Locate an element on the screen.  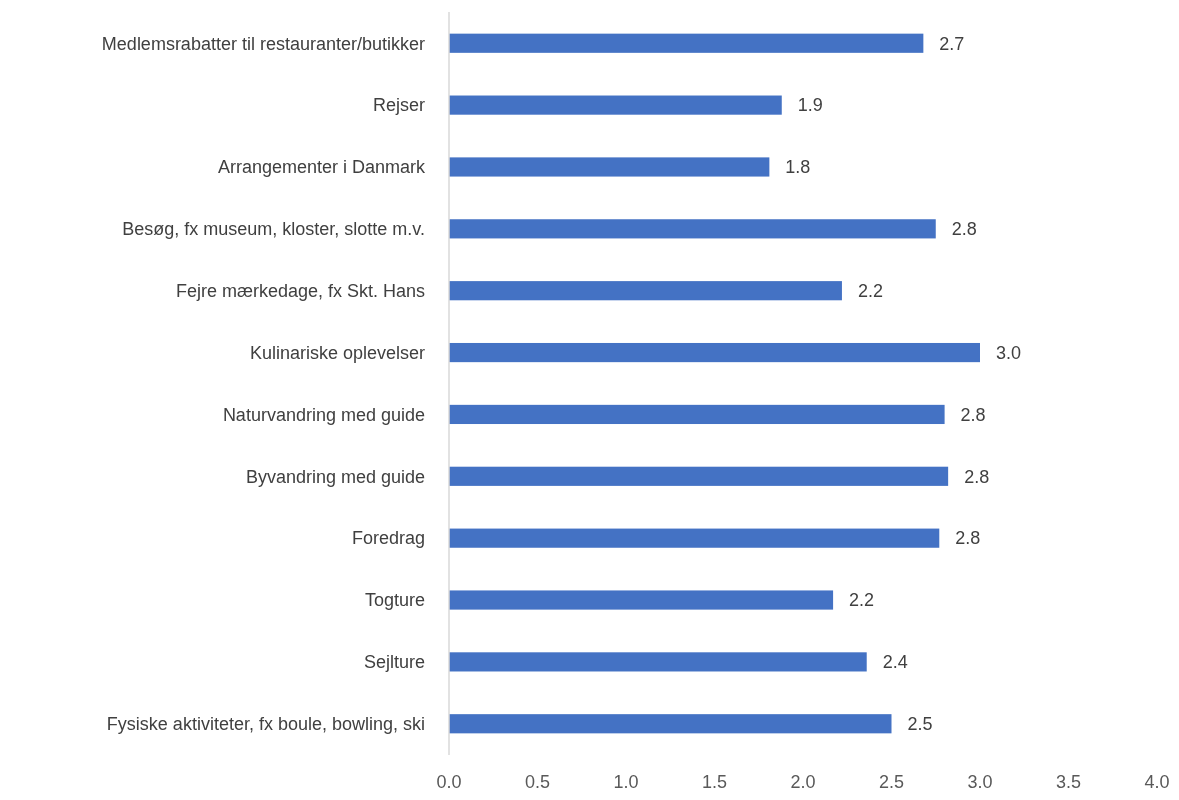
y-tick-label: Fysiske aktiviteter, fx boule, bowling, ski is located at coordinates (265, 724).